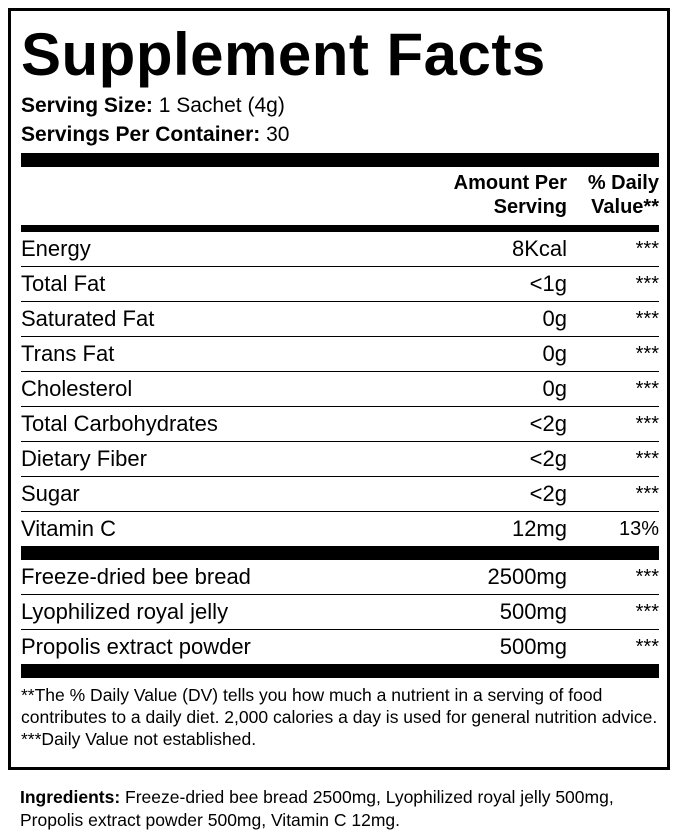 This screenshot has width=684, height=840. Describe the element at coordinates (340, 646) in the screenshot. I see `table-row: Propolis extract powder 500mg ***` at that location.